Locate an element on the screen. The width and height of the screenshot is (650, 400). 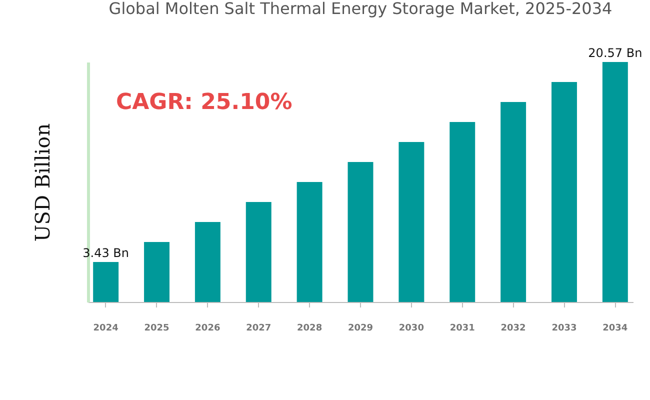
data-label: 3.43 Bn is located at coordinates (106, 253).